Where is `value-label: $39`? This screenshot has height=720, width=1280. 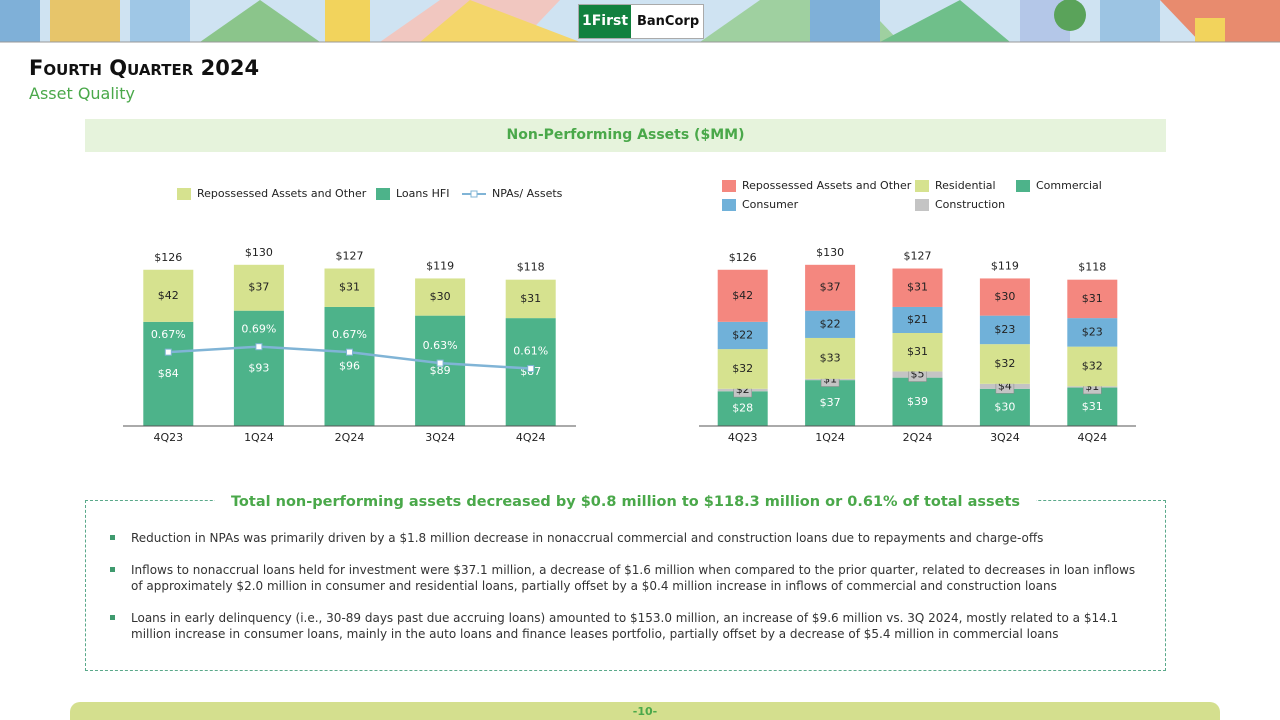
value-label: $39 is located at coordinates (917, 401).